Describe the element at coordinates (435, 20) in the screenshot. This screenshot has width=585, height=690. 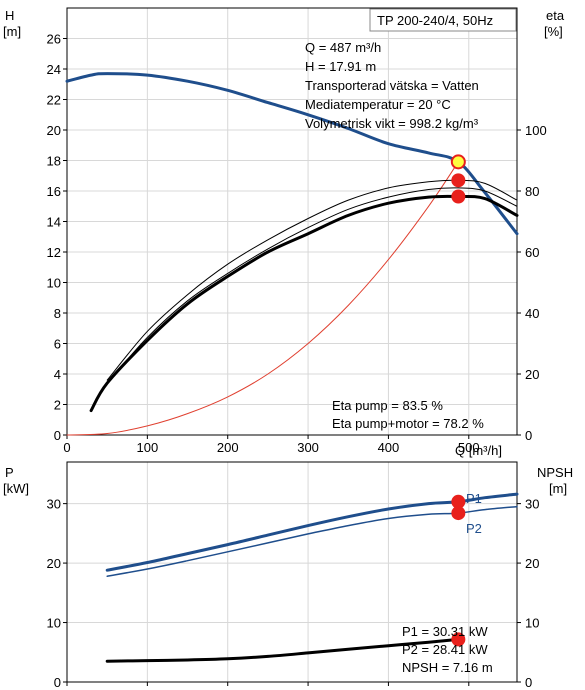
I see `chart-title: TP 200-240/4, 50Hz` at that location.